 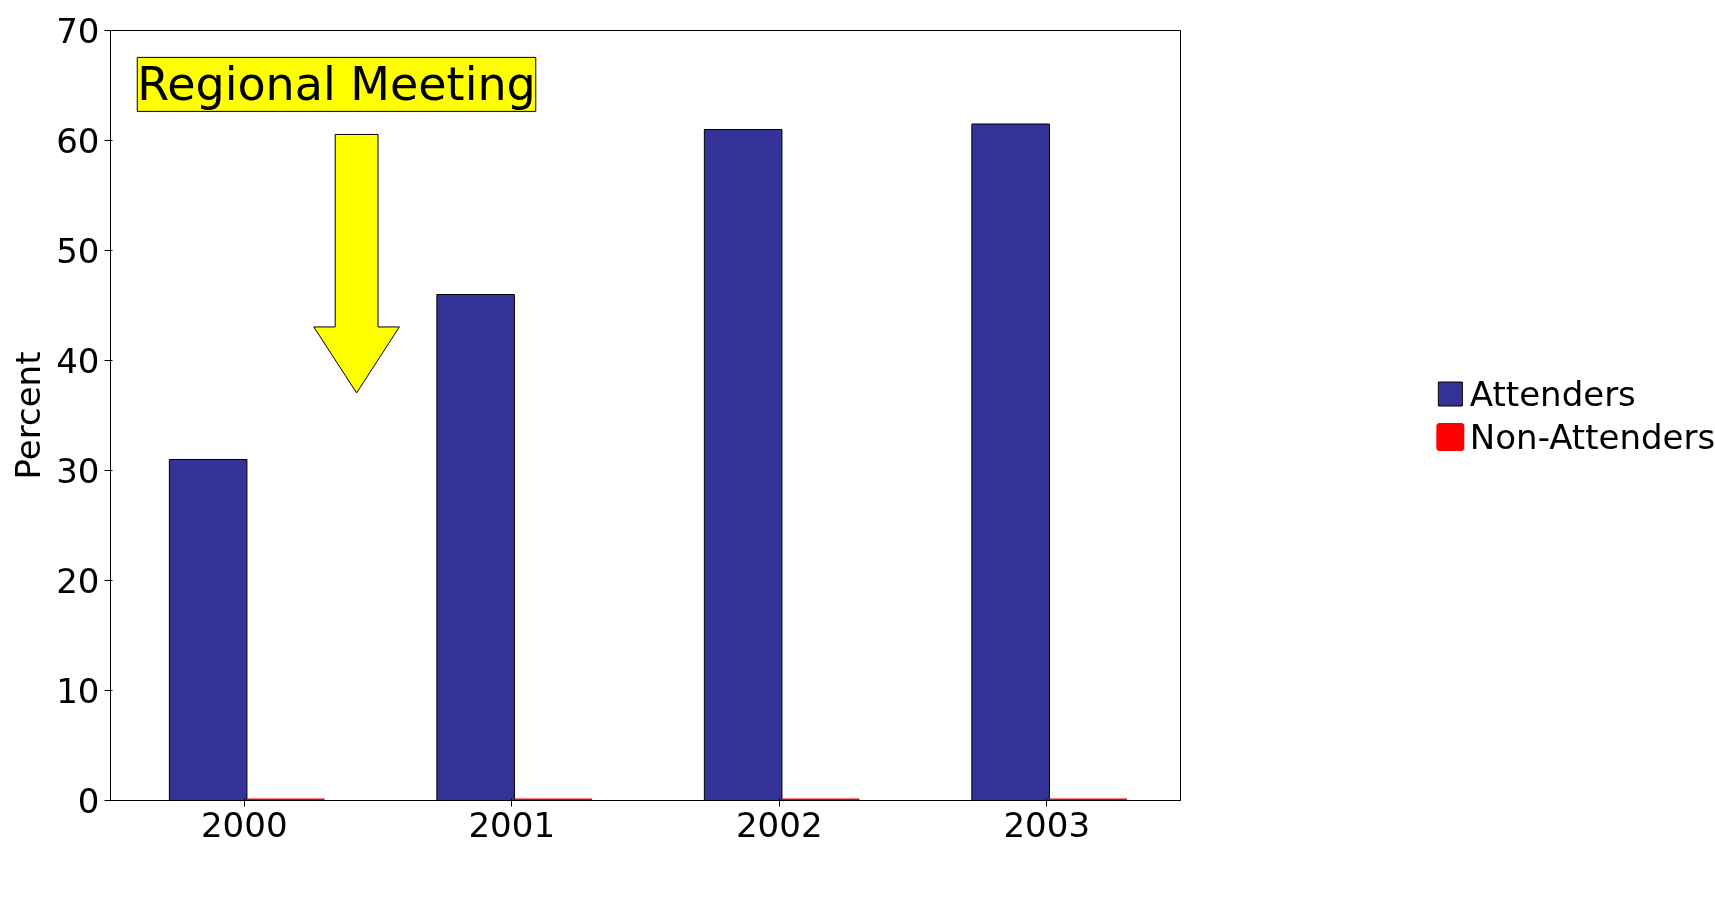 What do you see at coordinates (78, 471) in the screenshot?
I see `y-tick-label: 30` at bounding box center [78, 471].